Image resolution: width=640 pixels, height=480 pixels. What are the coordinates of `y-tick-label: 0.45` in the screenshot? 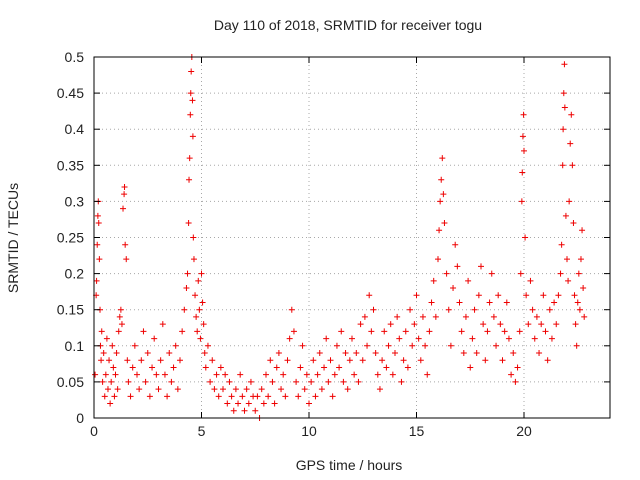 It's located at (70, 93).